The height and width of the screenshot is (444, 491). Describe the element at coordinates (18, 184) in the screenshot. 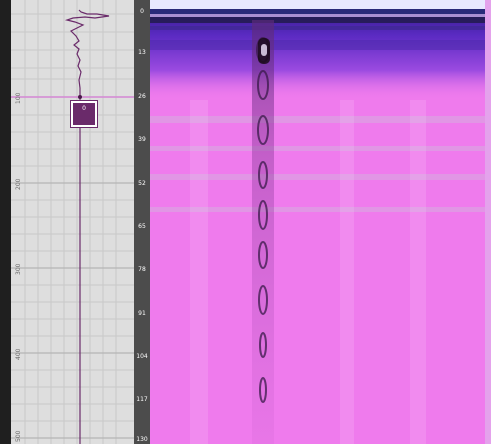

I see `depth-label-200: 200` at that location.